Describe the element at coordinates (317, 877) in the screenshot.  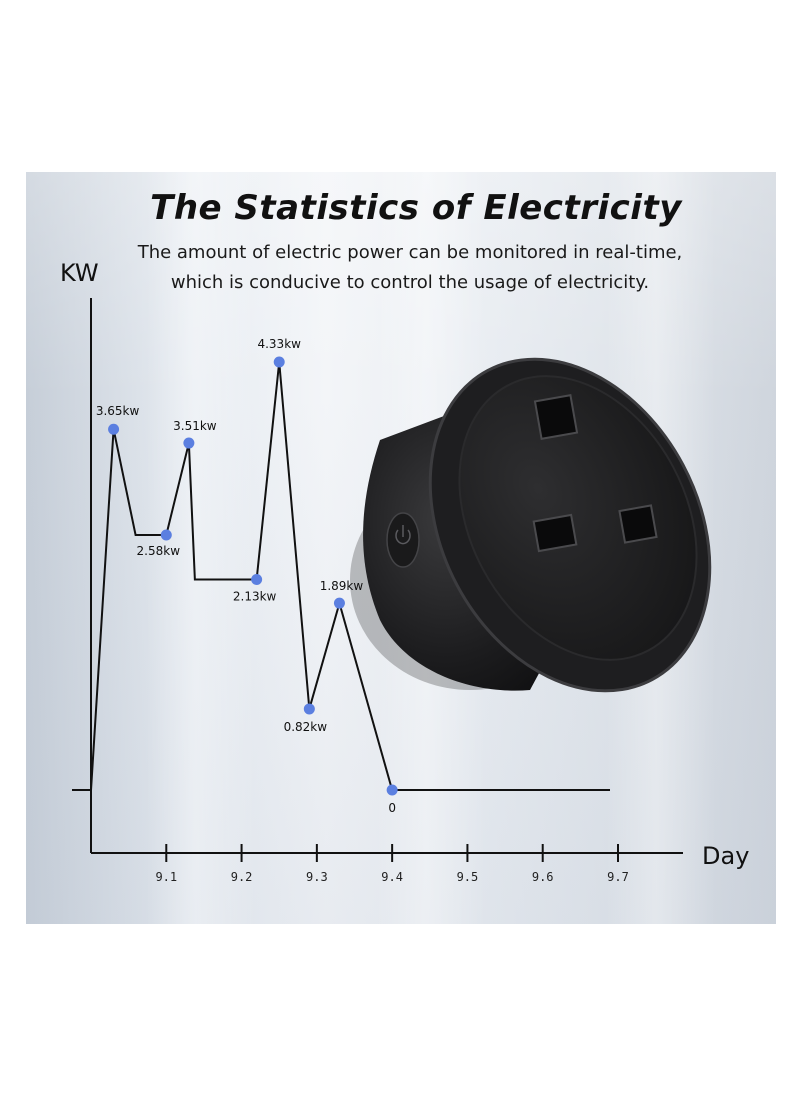
I see `x-tick-label: 9.3` at that location.